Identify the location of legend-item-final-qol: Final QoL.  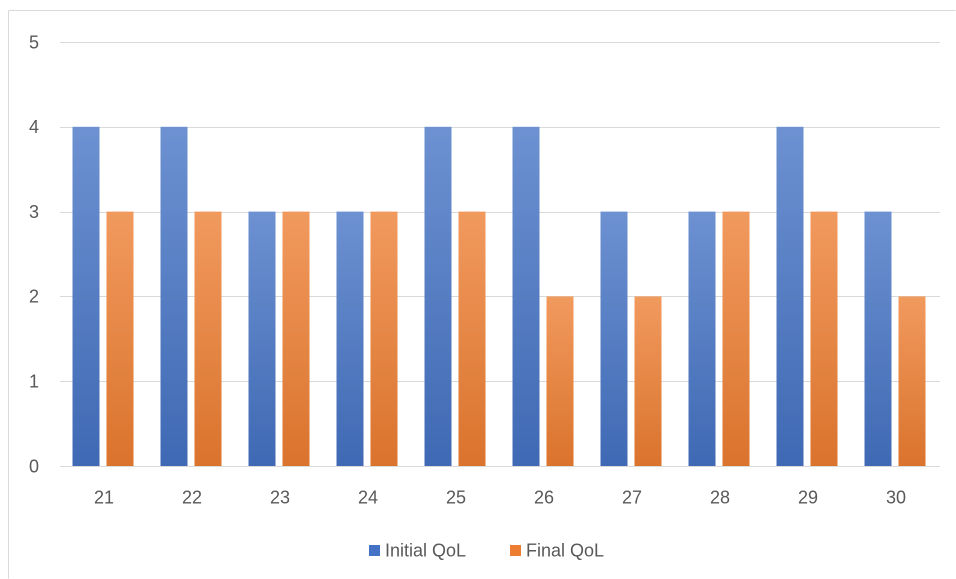
(557, 550).